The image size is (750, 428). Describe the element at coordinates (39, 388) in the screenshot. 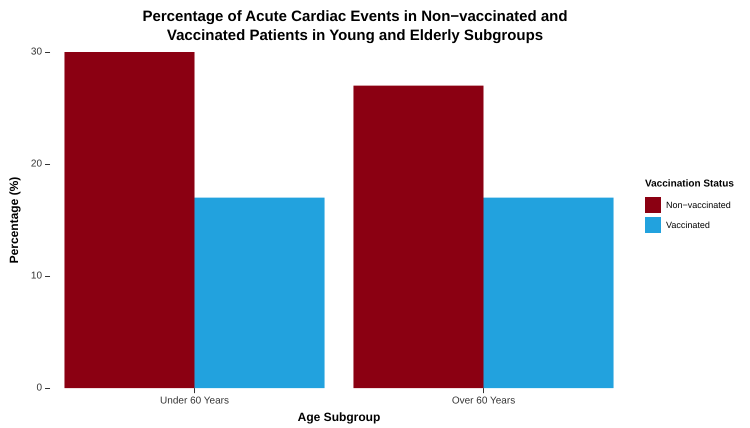

I see `y-tick-label: 0` at that location.